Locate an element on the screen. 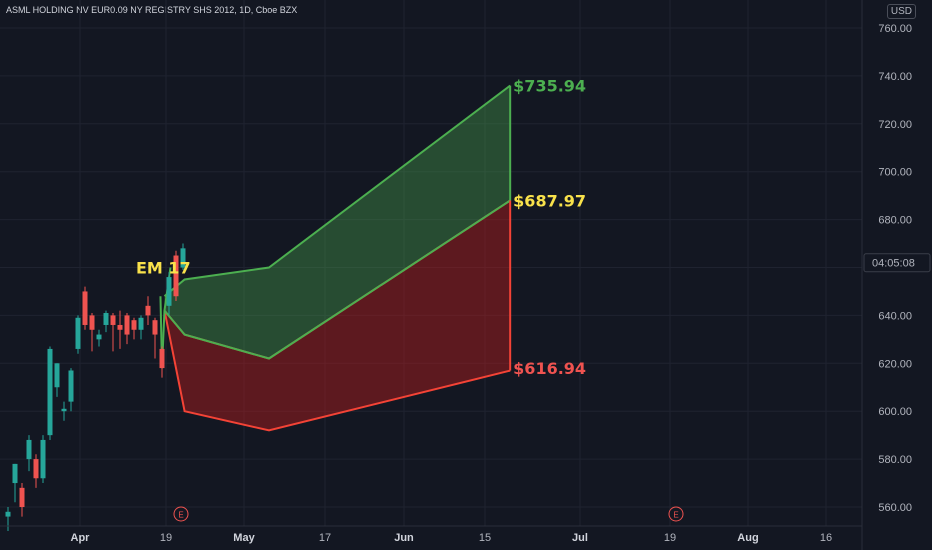 The image size is (932, 550). time-tick-label: 15 is located at coordinates (485, 538).